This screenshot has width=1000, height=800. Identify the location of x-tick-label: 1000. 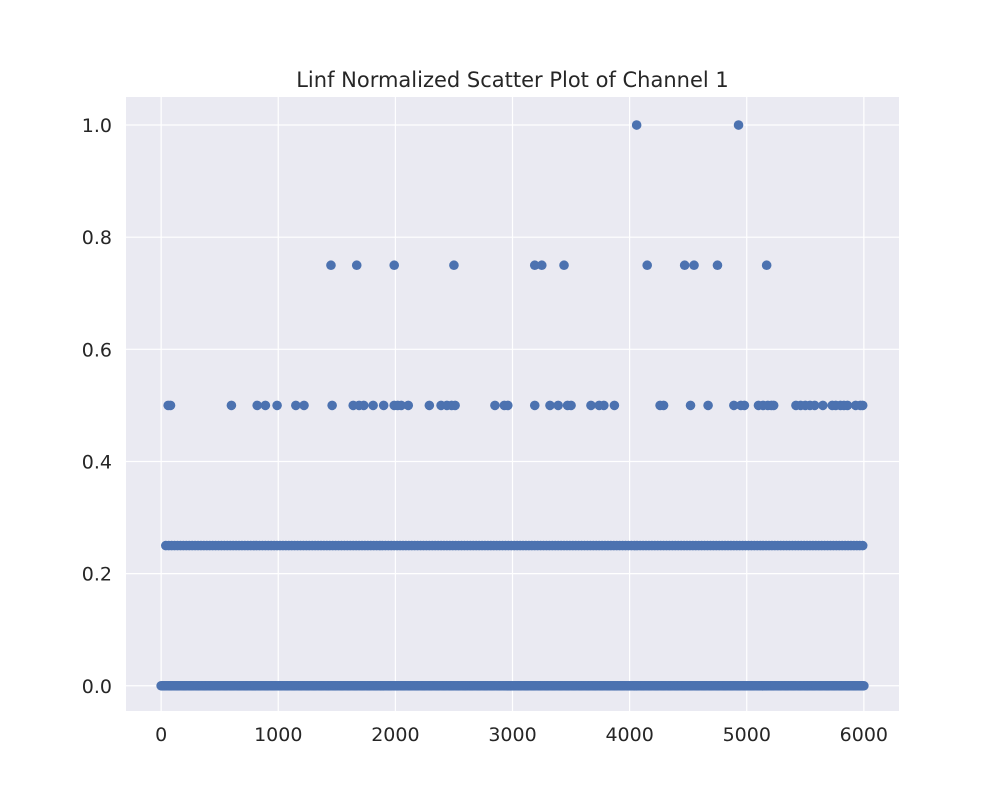
(278, 735).